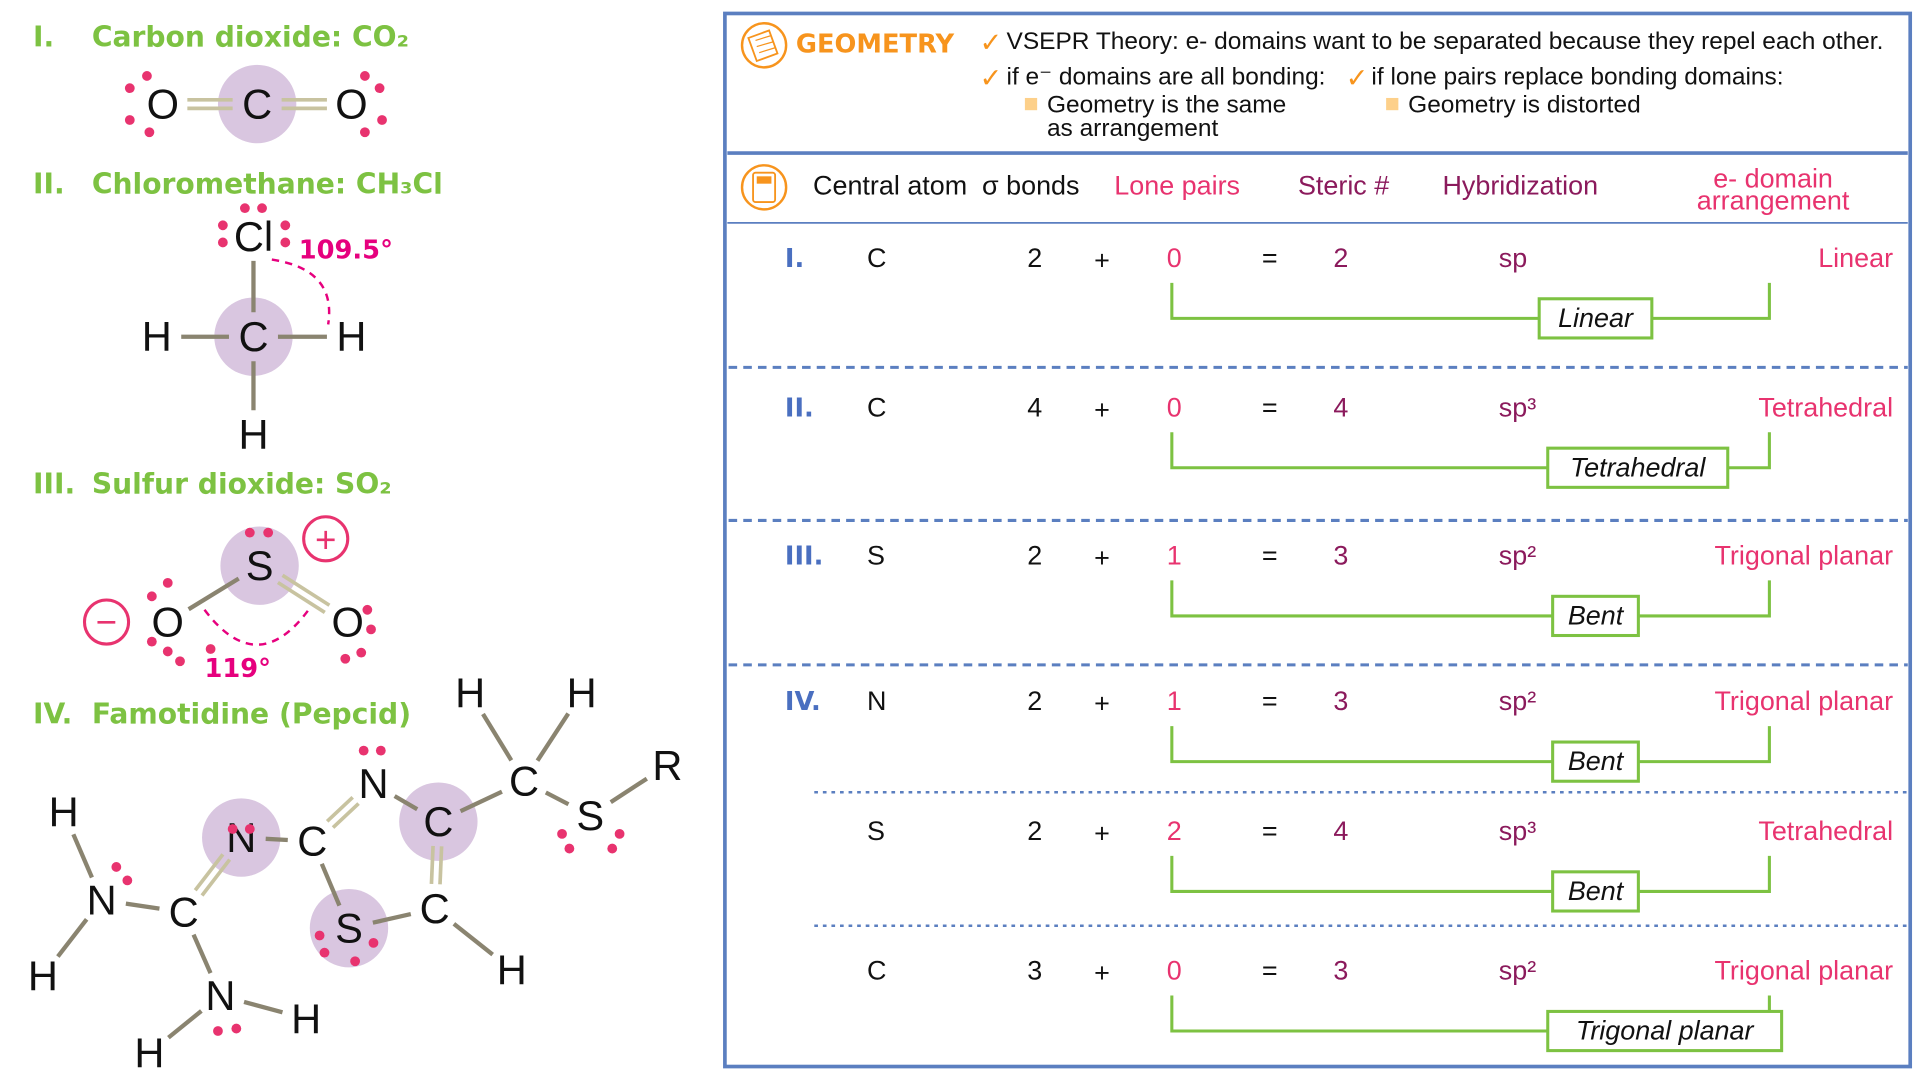 This screenshot has height=1080, width=1920. What do you see at coordinates (1517, 831) in the screenshot?
I see `hybridization: sp³` at bounding box center [1517, 831].